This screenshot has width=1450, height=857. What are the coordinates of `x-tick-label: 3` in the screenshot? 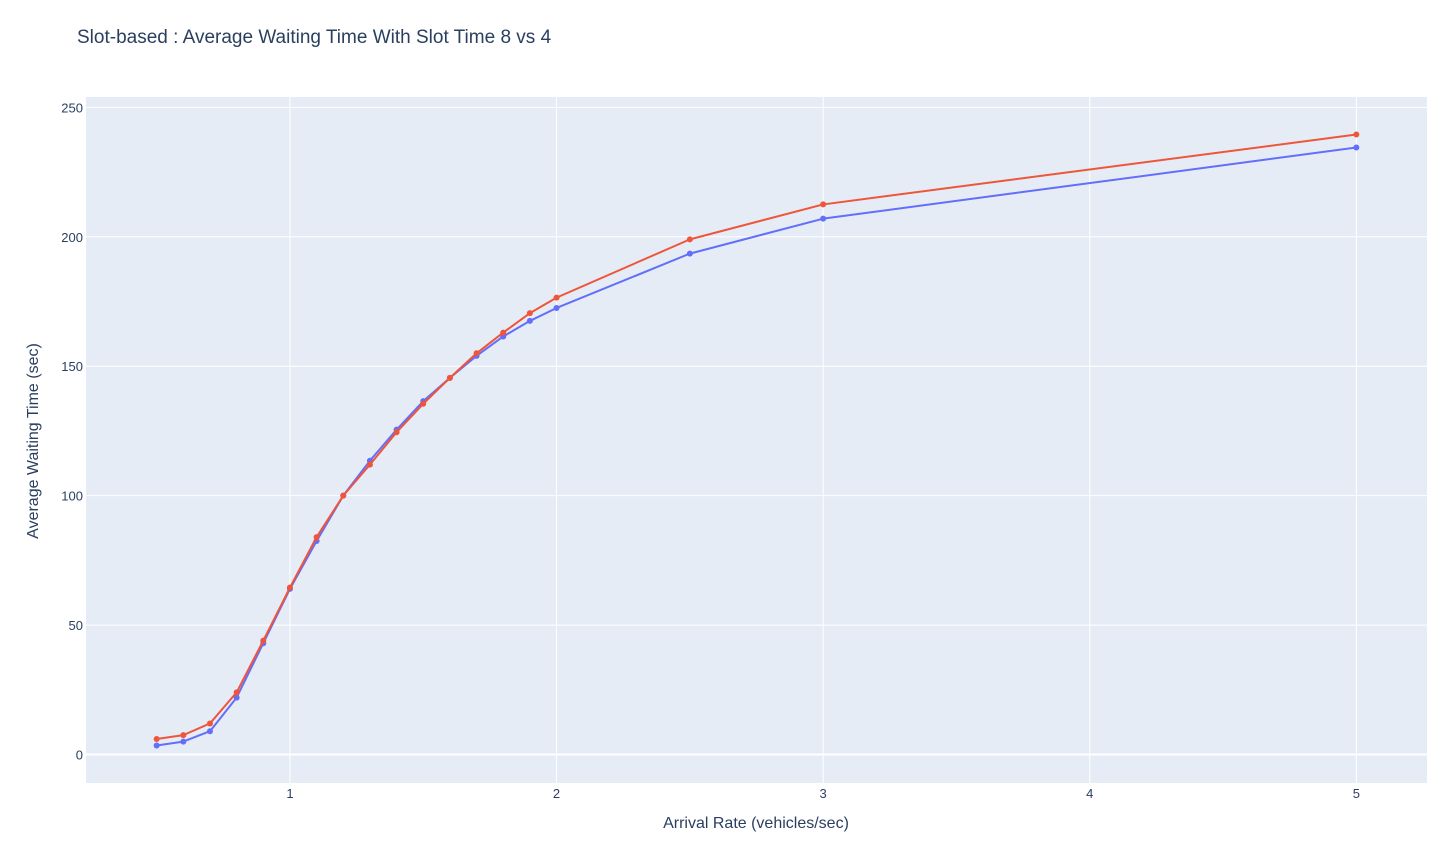 It's located at (823, 793).